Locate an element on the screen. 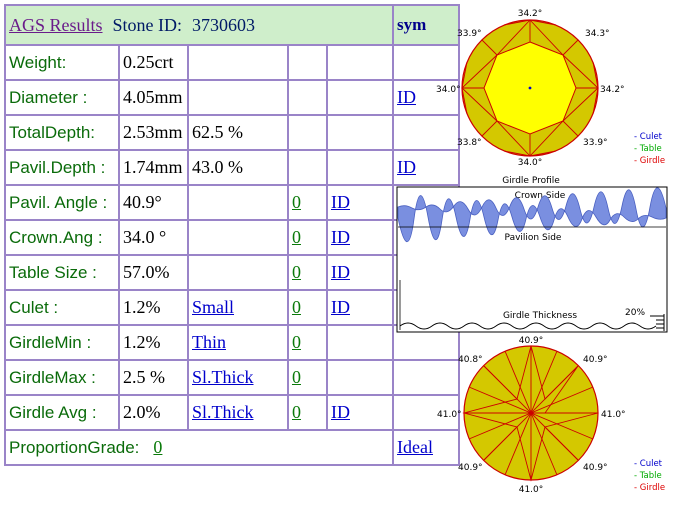  pavilion-angle-bottom-left: 40.9° is located at coordinates (470, 468).